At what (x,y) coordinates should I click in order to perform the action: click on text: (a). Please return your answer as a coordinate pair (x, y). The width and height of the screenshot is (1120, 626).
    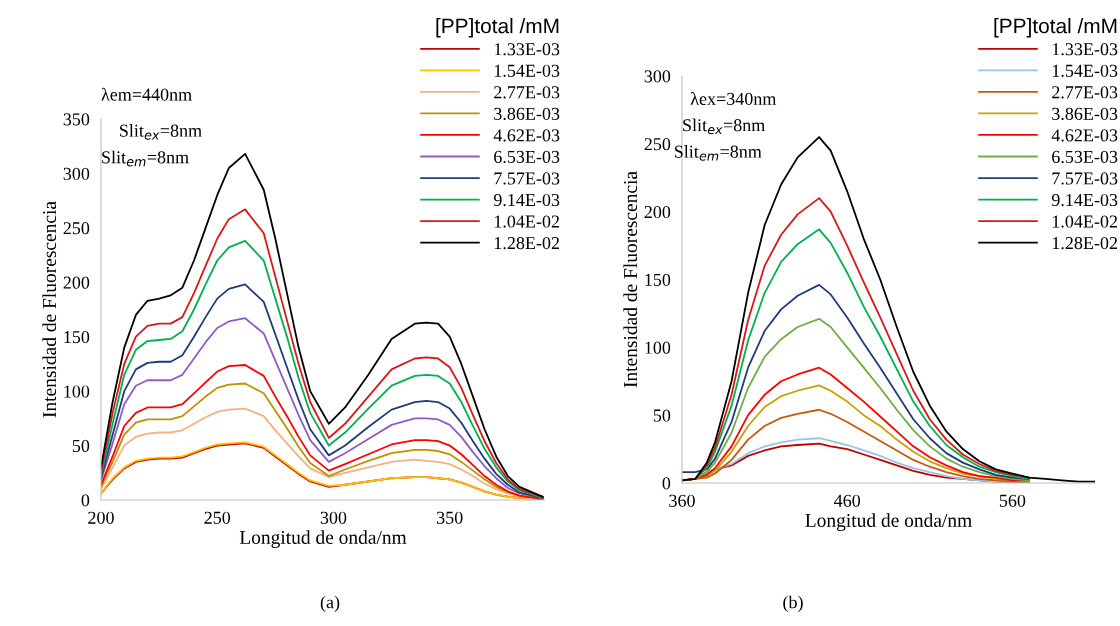
    Looking at the image, I should click on (330, 603).